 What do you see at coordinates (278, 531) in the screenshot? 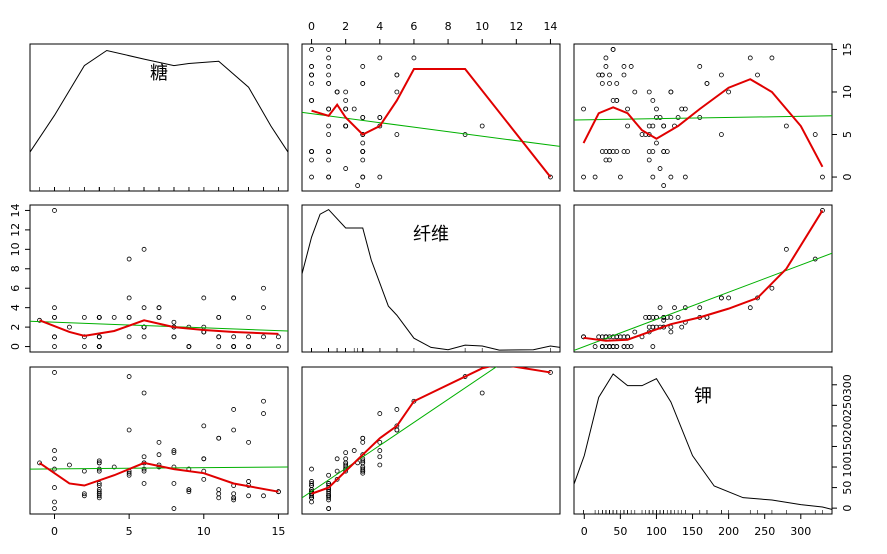
I see `x-tick-label: 15` at bounding box center [278, 531].